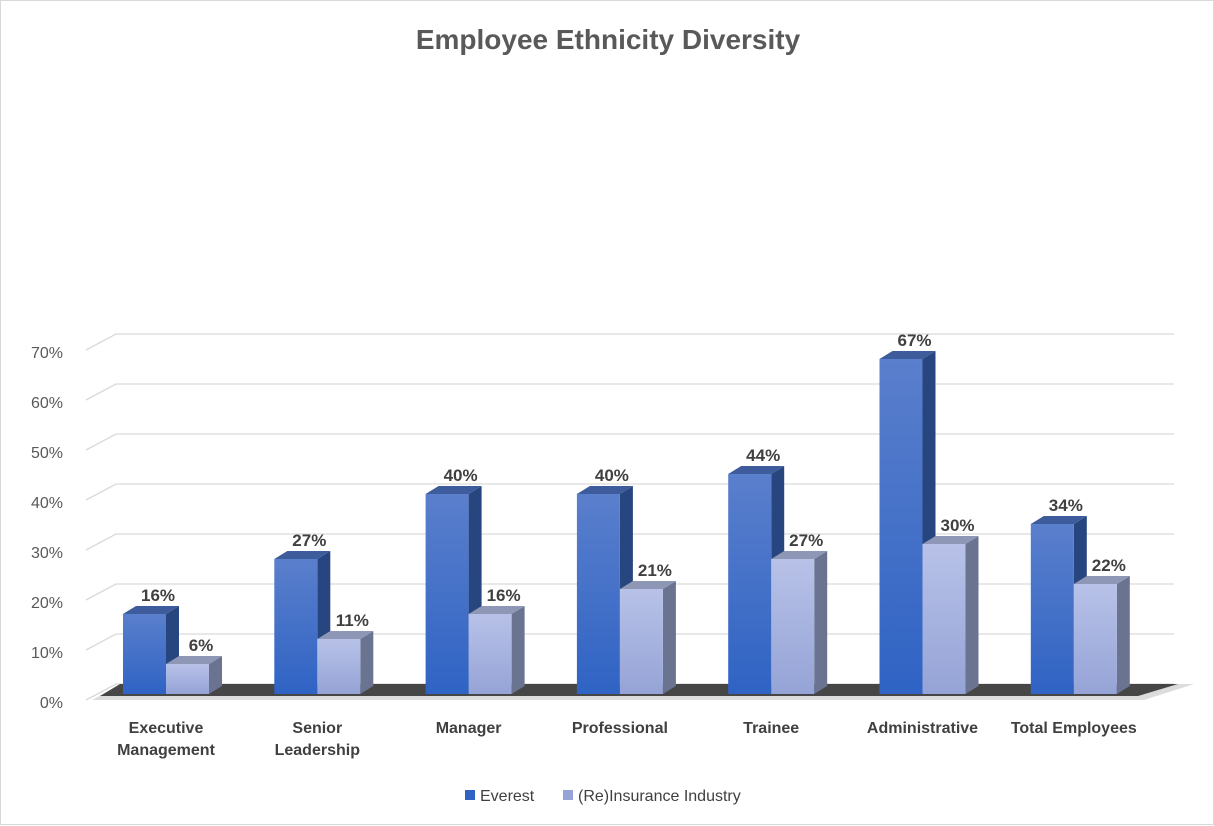 This screenshot has width=1214, height=826. Describe the element at coordinates (914, 340) in the screenshot. I see `data-label: 67%` at that location.